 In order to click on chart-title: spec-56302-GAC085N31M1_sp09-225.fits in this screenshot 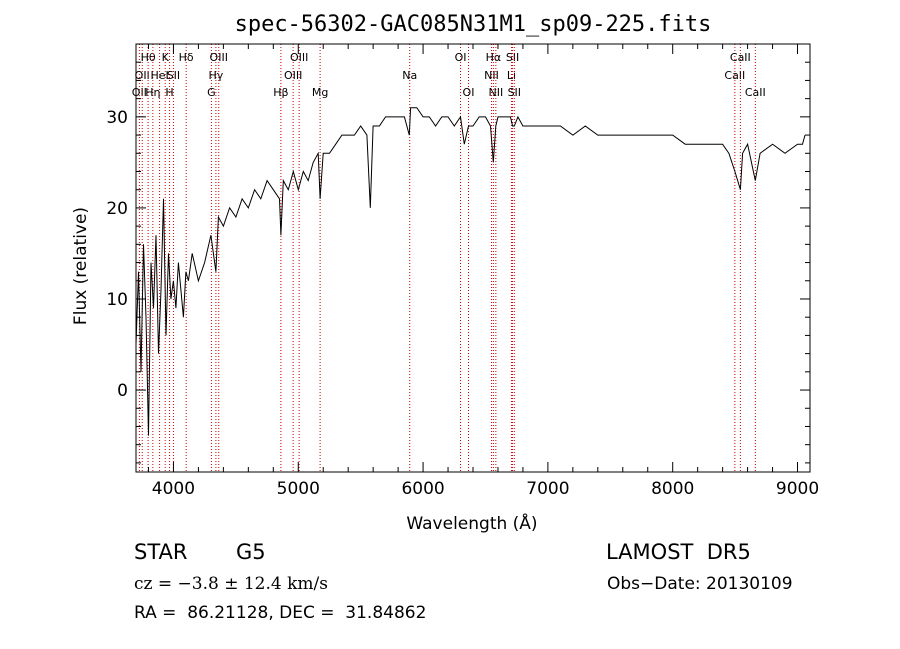, I will do `click(473, 24)`.